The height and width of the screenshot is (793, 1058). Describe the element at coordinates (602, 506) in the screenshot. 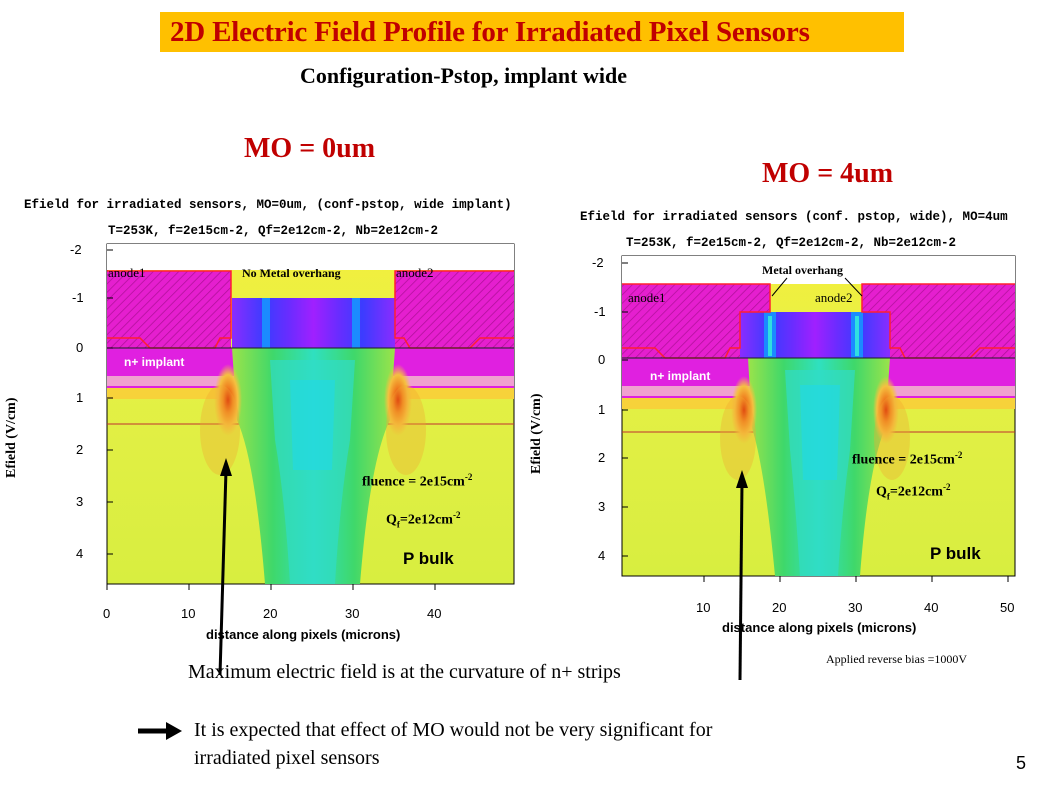

I see `plot-right-ytick: 3` at that location.